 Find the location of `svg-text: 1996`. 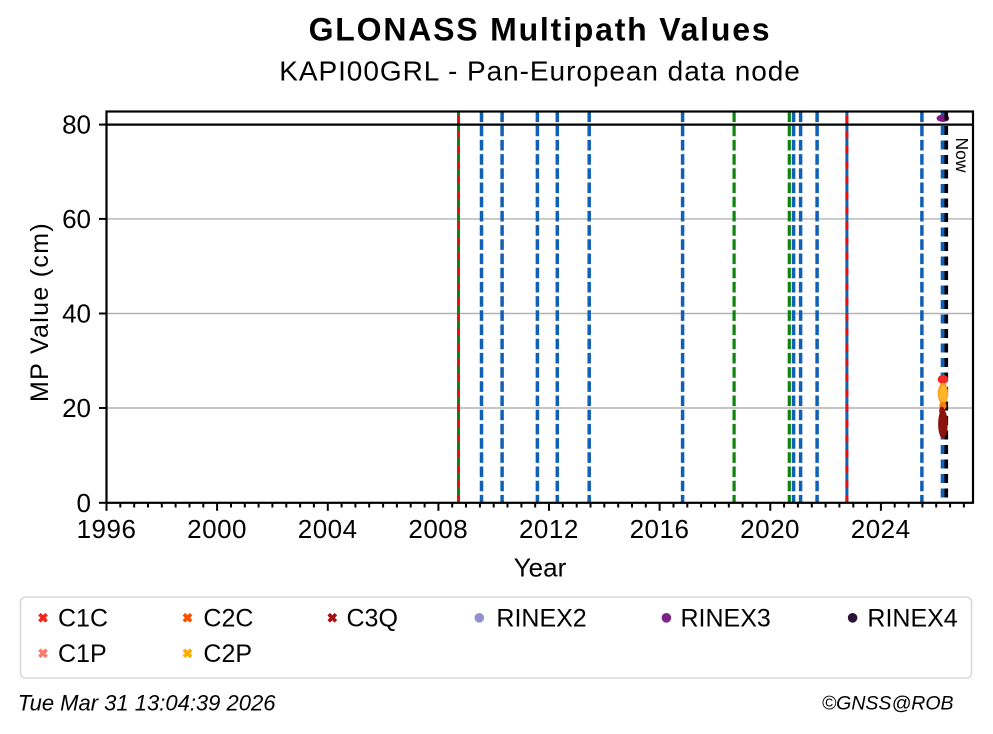

svg-text: 1996 is located at coordinates (107, 529).